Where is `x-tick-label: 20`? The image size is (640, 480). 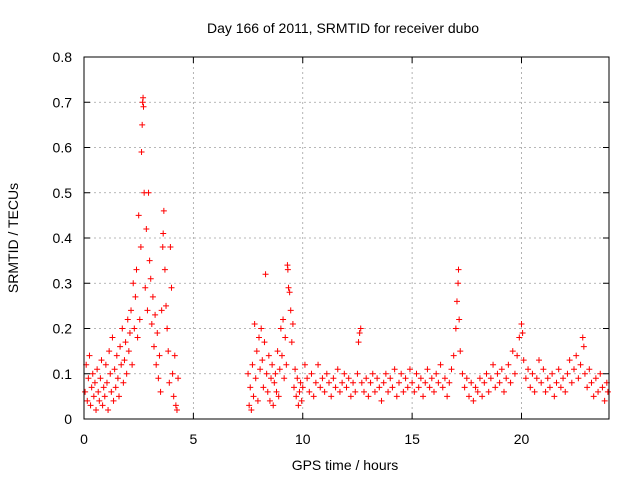 x-tick-label: 20 is located at coordinates (522, 439).